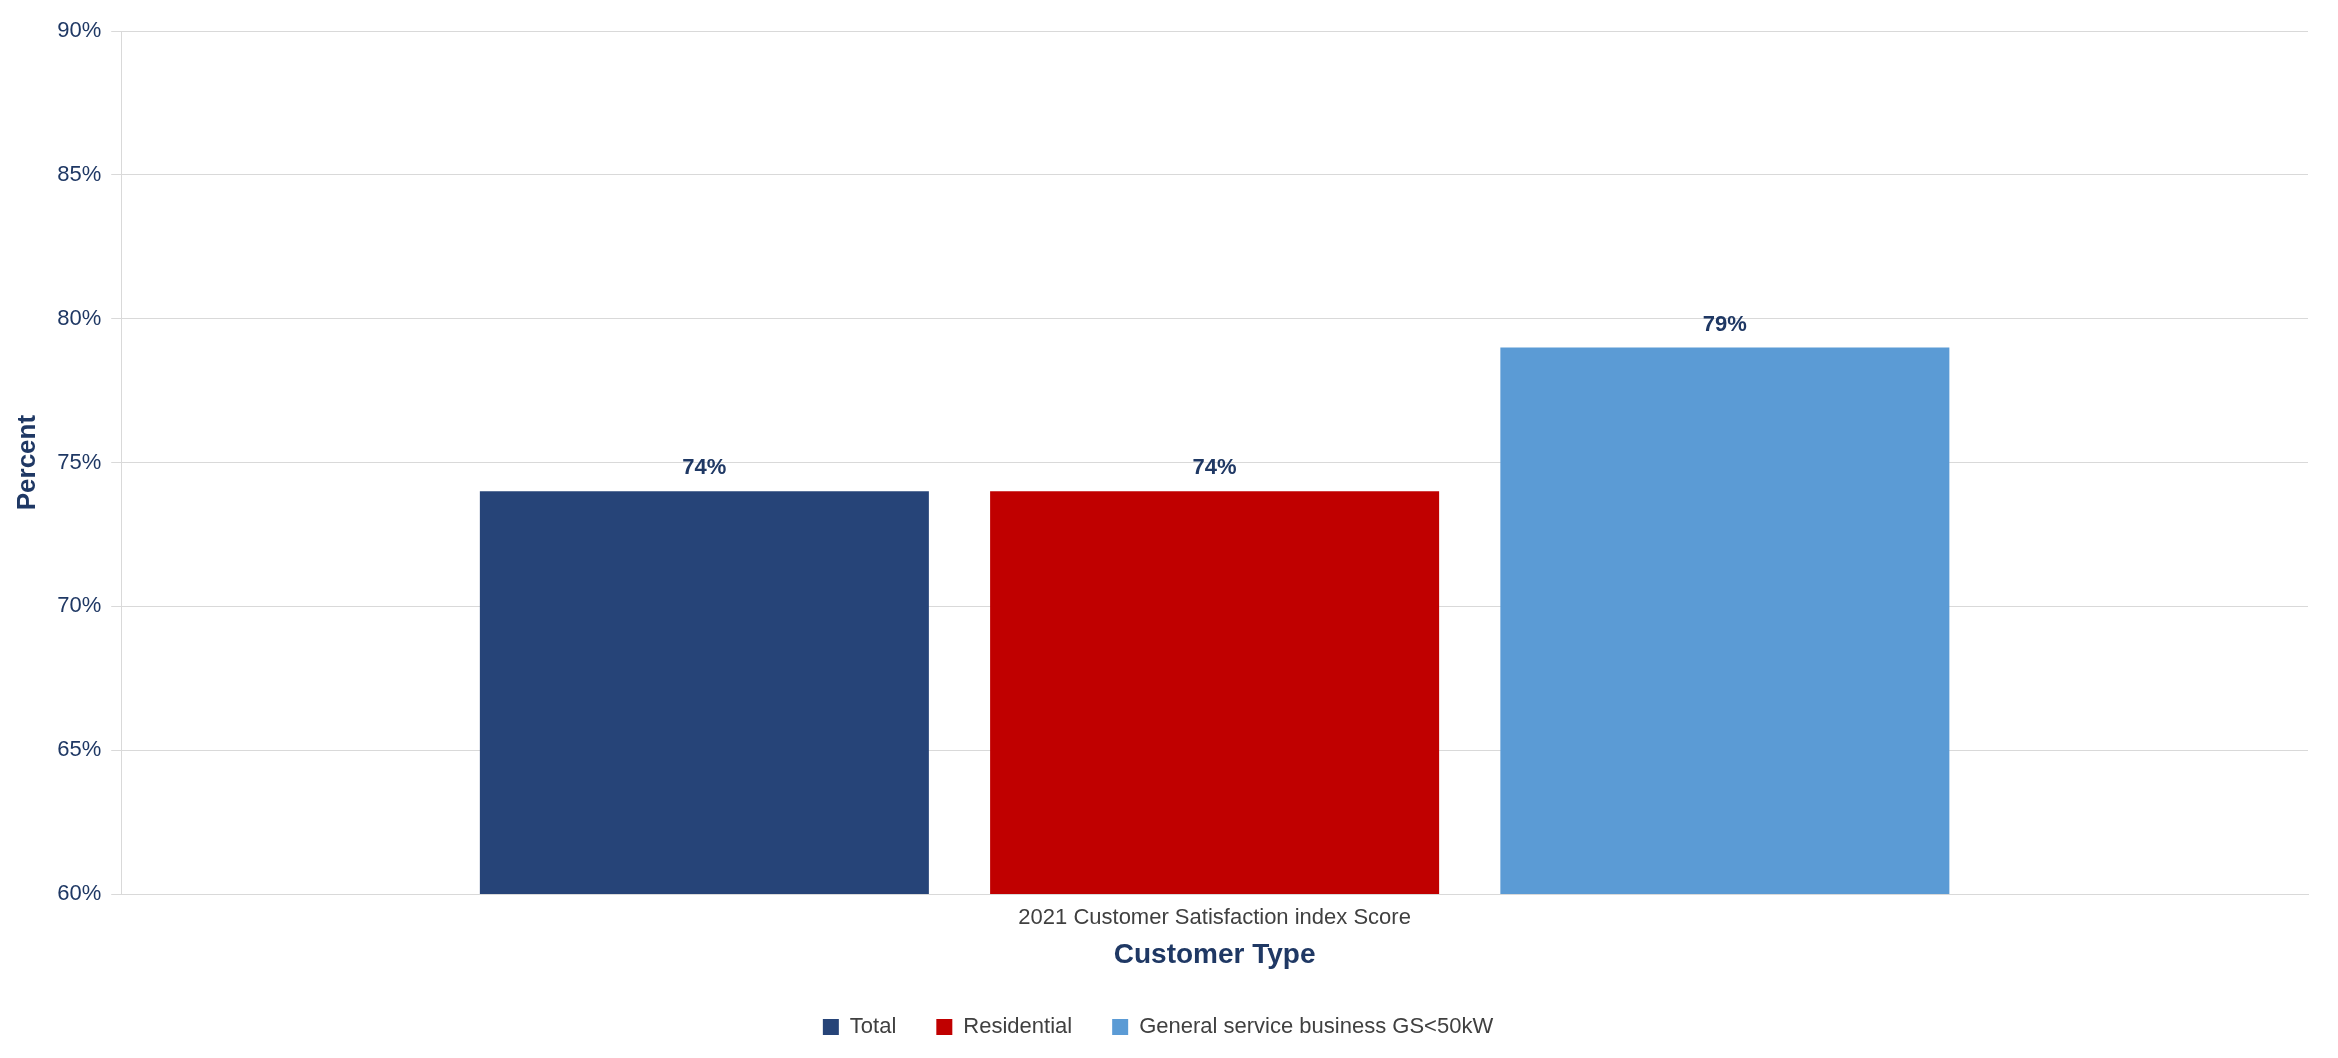 The width and height of the screenshot is (2338, 1058). What do you see at coordinates (79, 317) in the screenshot?
I see `y-tick-label: 80%` at bounding box center [79, 317].